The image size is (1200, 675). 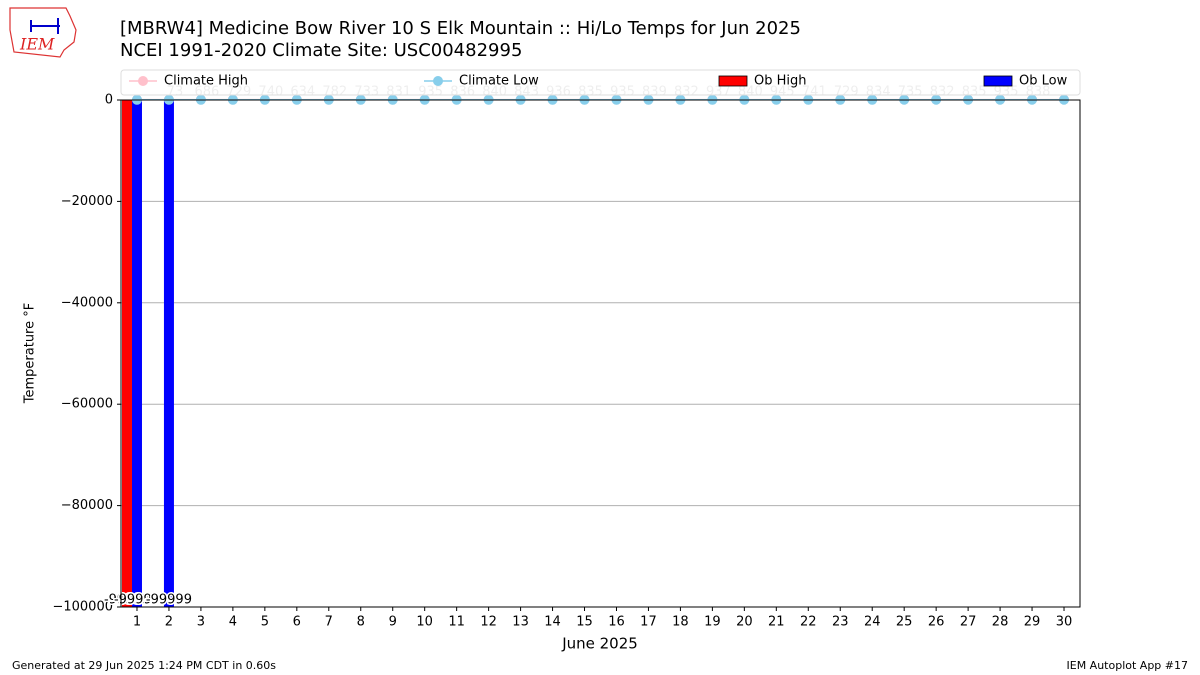 What do you see at coordinates (297, 622) in the screenshot?
I see `x-tick-label: 6` at bounding box center [297, 622].